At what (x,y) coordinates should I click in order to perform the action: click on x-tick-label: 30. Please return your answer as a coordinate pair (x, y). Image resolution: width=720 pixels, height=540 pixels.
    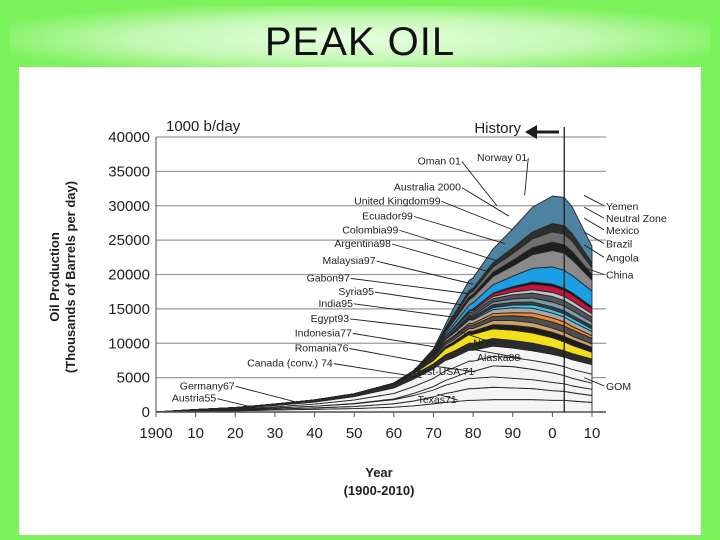
    Looking at the image, I should click on (275, 433).